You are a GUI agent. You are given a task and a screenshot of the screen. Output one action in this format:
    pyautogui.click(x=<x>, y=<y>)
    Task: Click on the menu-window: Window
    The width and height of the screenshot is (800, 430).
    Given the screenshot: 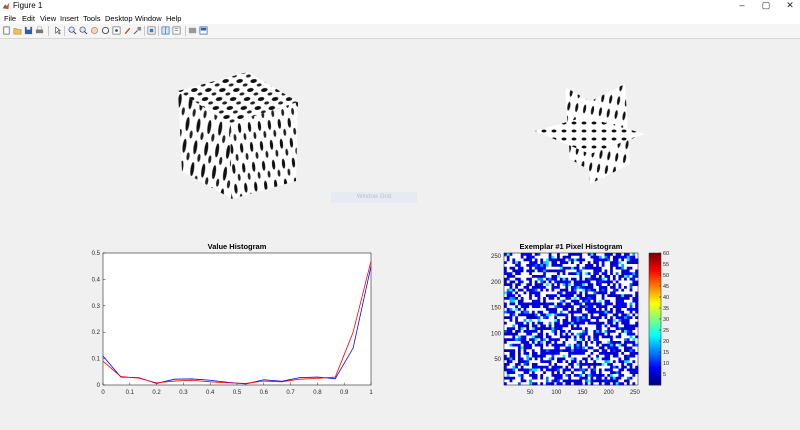 What is the action you would take?
    pyautogui.click(x=148, y=18)
    